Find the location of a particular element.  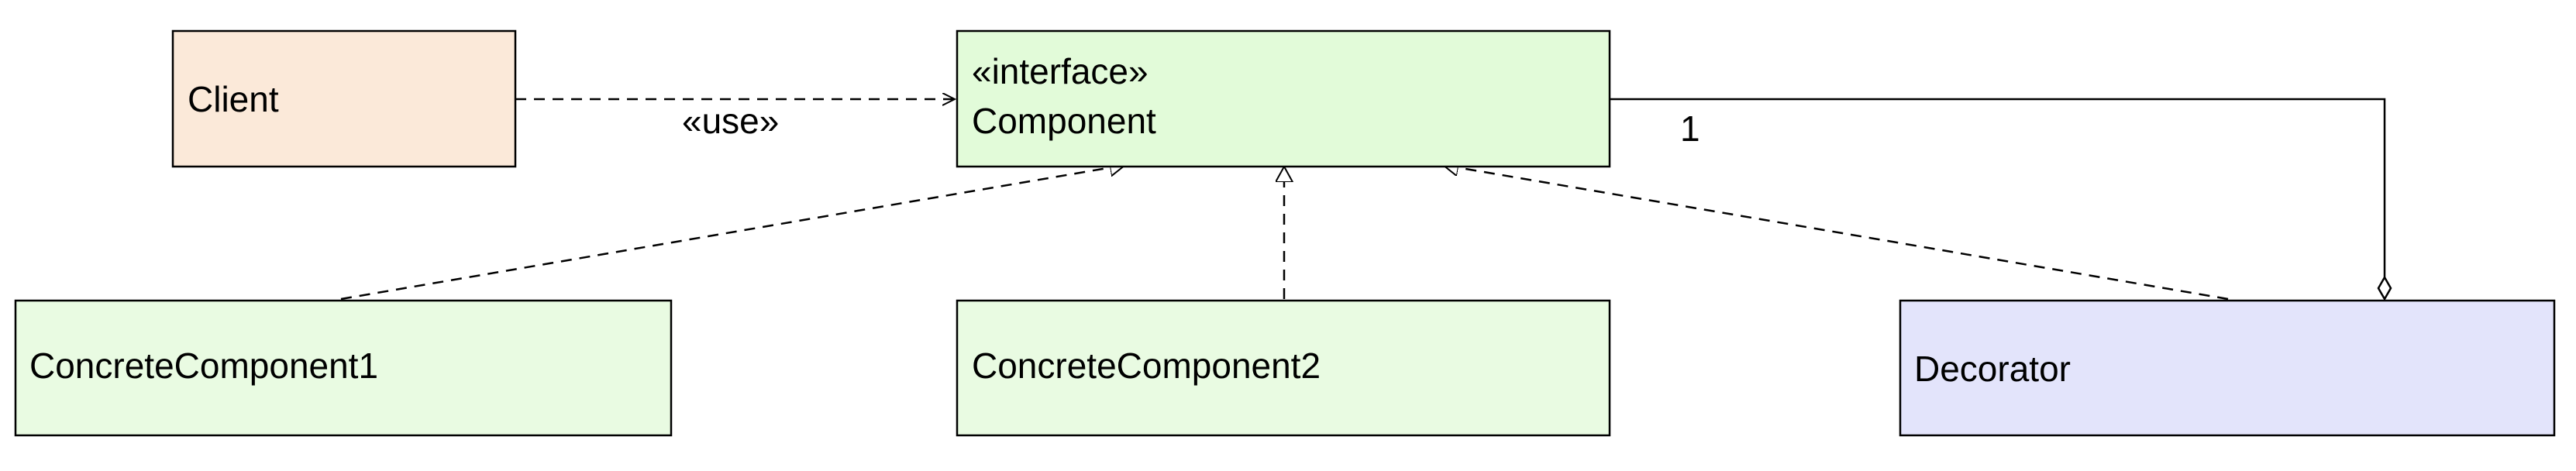

component-box-rect is located at coordinates (1283, 98).